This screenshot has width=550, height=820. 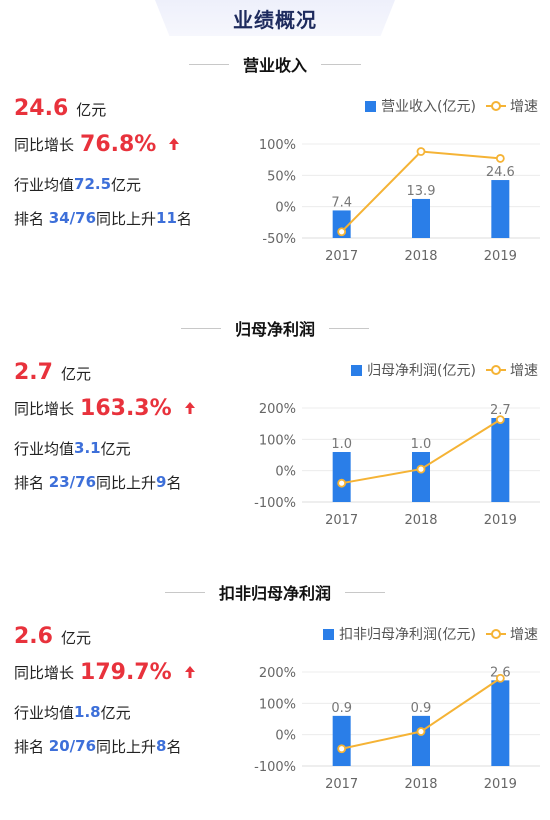 I want to click on legend-bar: 归母净利润(亿元), so click(x=413, y=370).